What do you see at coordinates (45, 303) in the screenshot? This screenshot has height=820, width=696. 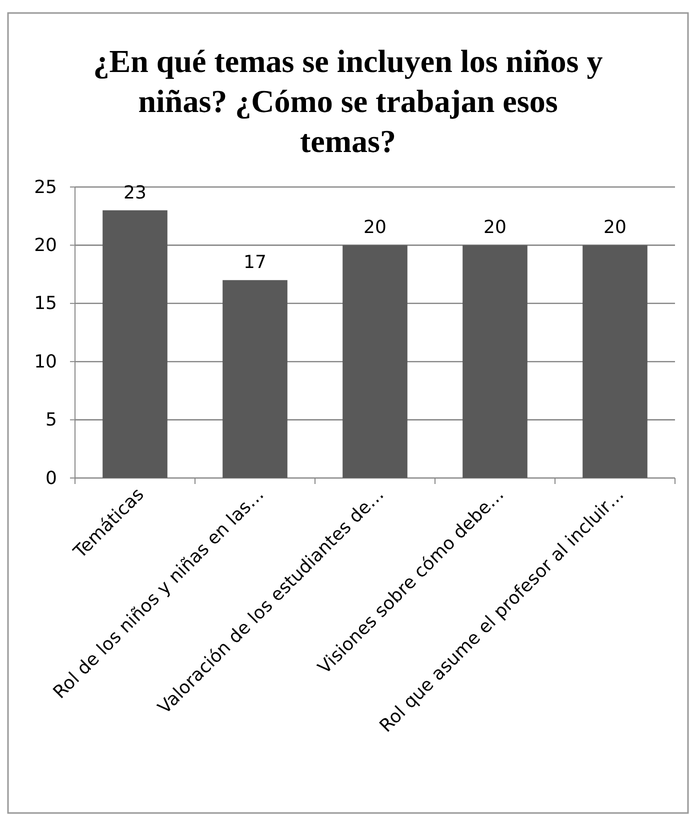 I see `y-tick-label: 15` at bounding box center [45, 303].